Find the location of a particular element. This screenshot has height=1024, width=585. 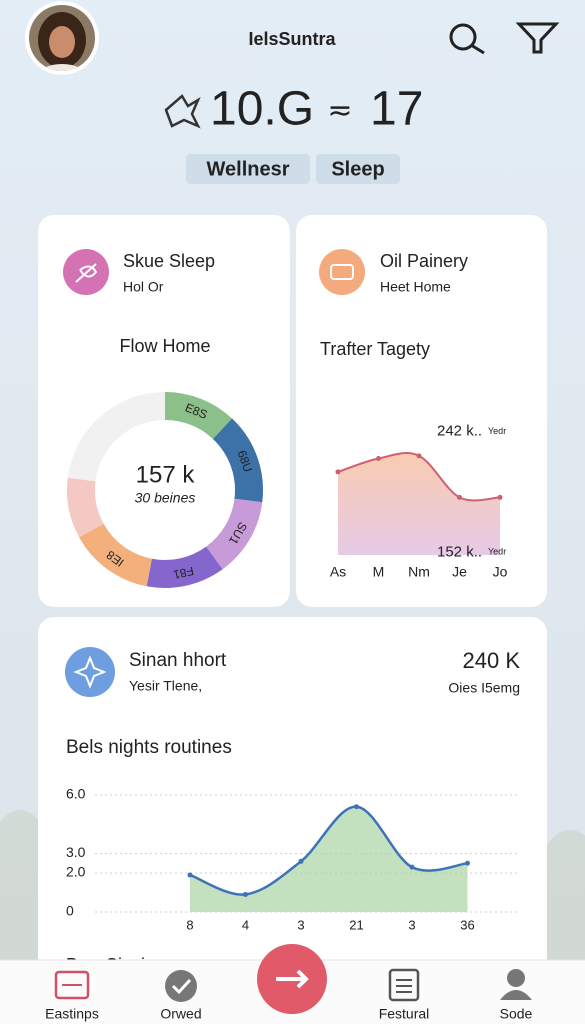

nav-icon-lines is located at coordinates (404, 986).